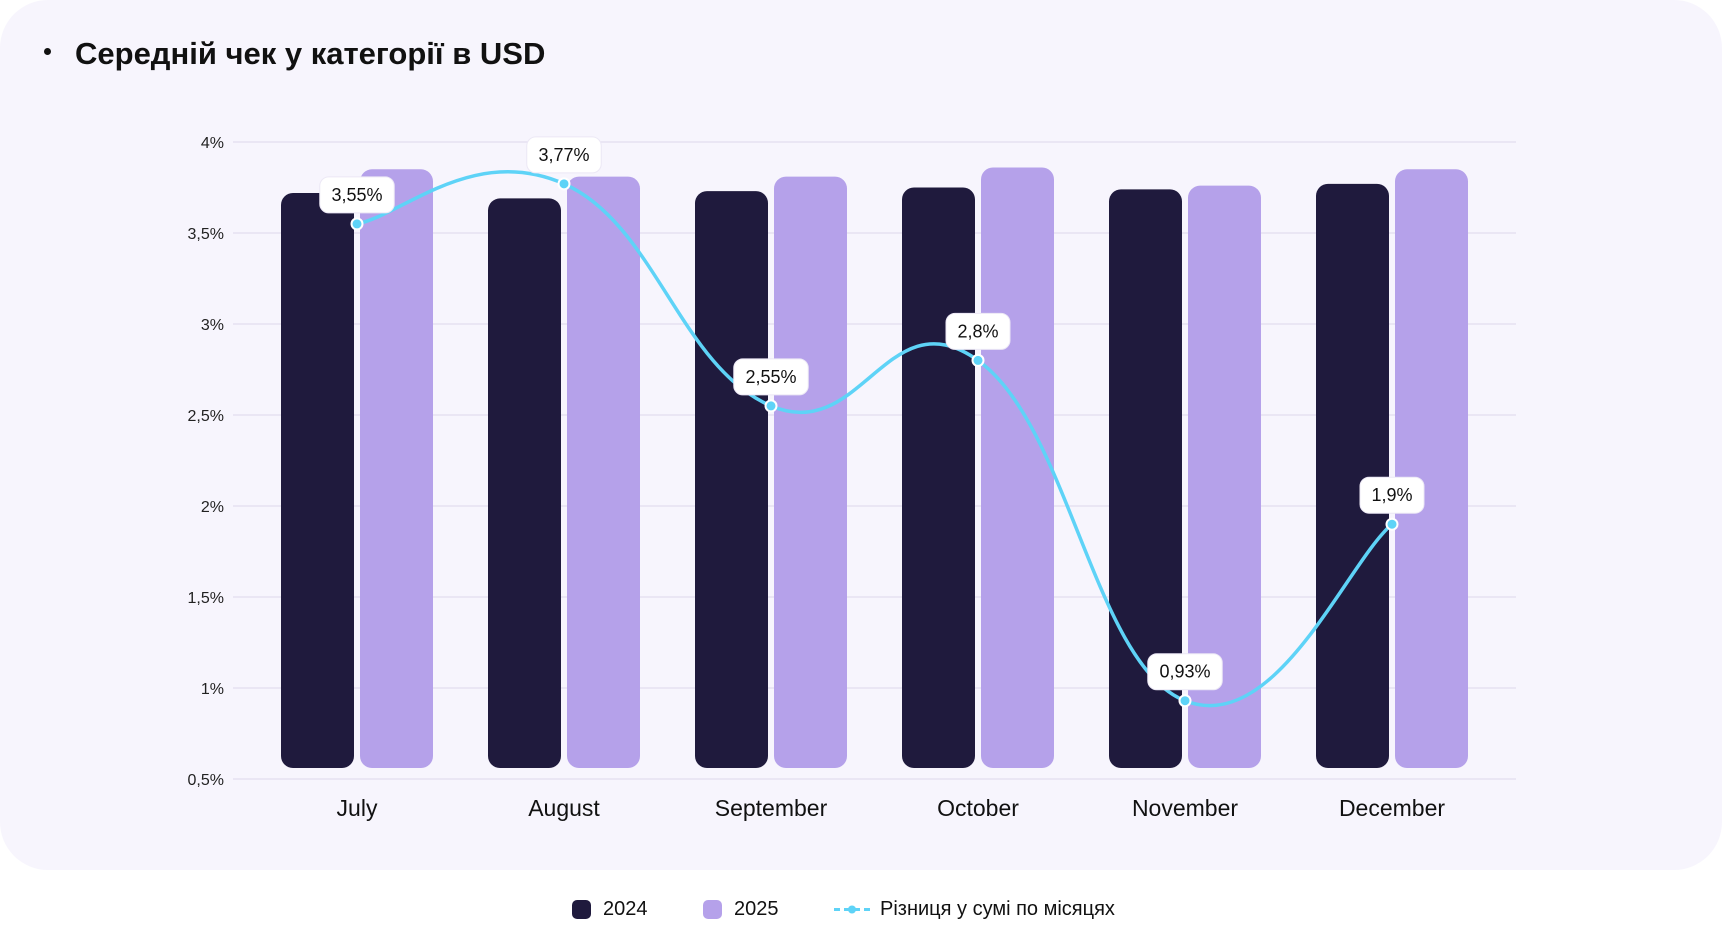 This screenshot has width=1722, height=935. What do you see at coordinates (1392, 808) in the screenshot?
I see `x-tick-label: December` at bounding box center [1392, 808].